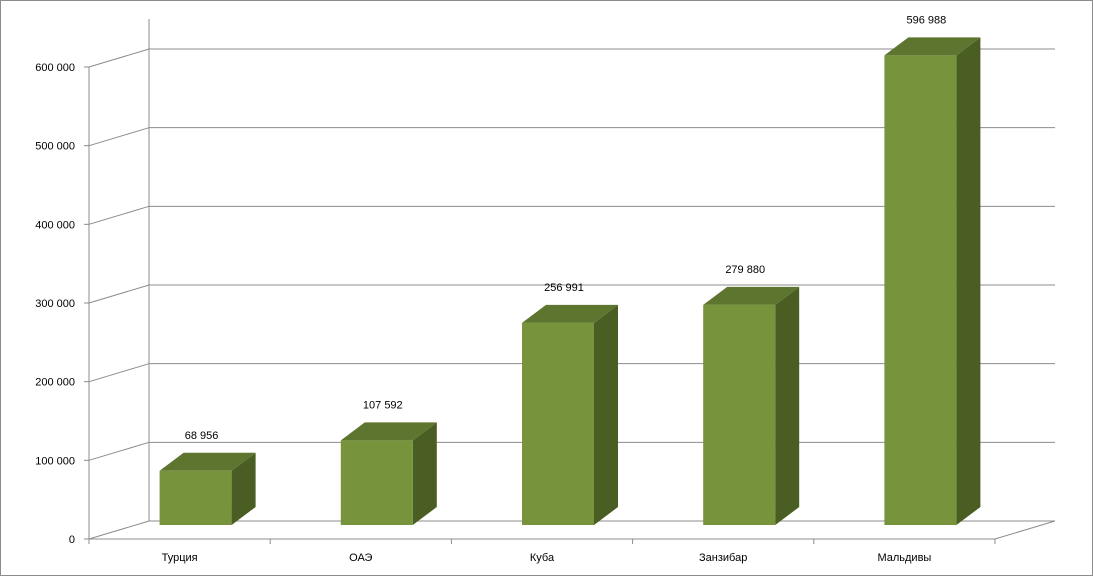  What do you see at coordinates (723, 558) in the screenshot?
I see `x-tick-label: Занзибар` at bounding box center [723, 558].